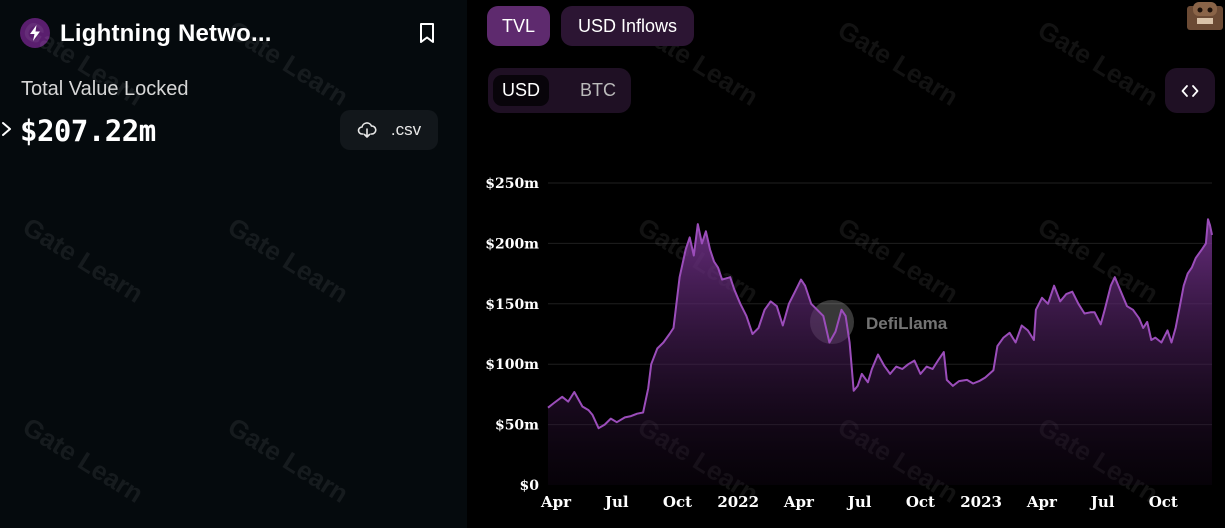  What do you see at coordinates (907, 323) in the screenshot?
I see `defillama-watermark: DefiLlama` at bounding box center [907, 323].